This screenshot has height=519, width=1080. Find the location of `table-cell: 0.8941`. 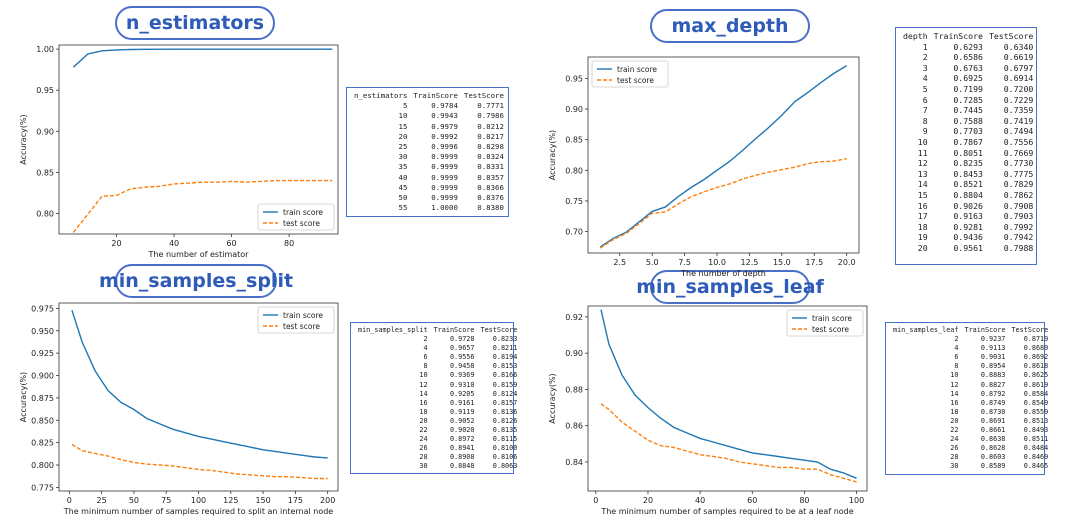

table-cell: 0.8941 is located at coordinates (462, 448).